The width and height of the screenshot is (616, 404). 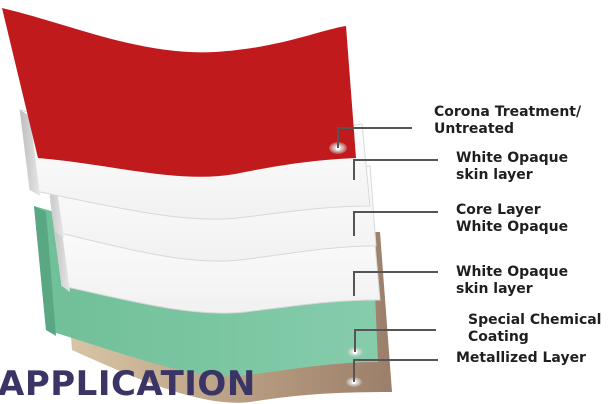 I want to click on label-core-line2: White Opaque, so click(x=512, y=227).